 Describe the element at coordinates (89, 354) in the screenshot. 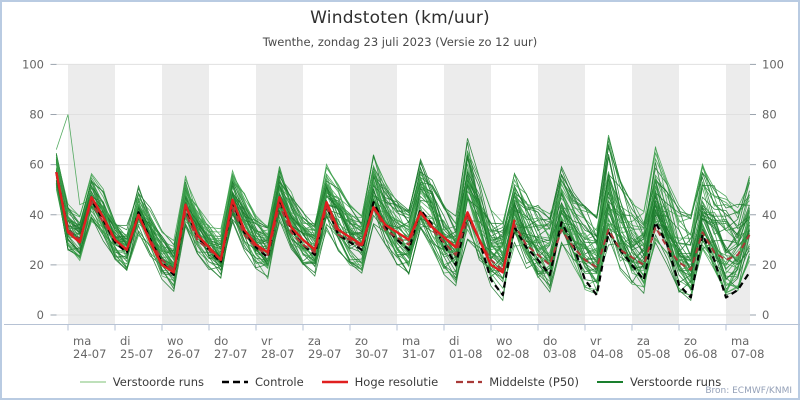

I see `x-date-label: 24-07` at that location.